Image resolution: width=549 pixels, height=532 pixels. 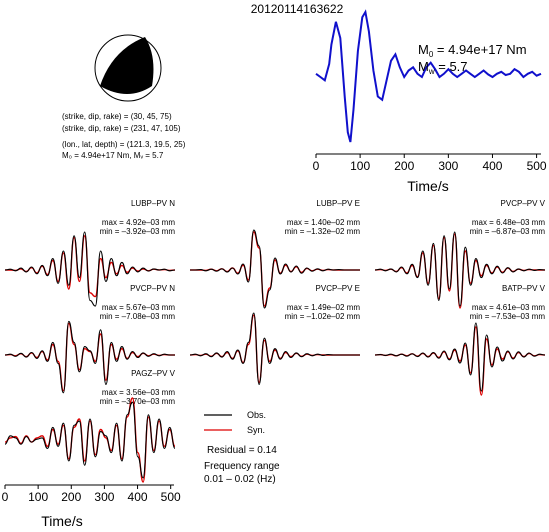 I want to click on legend-obs-label: Obs., so click(x=256, y=415).